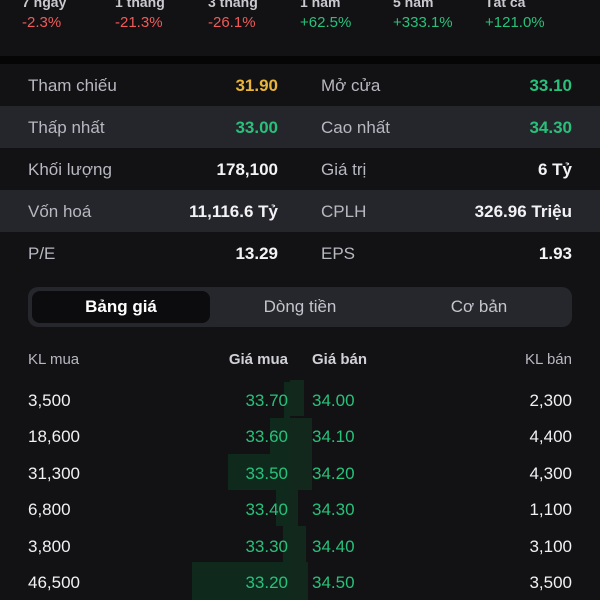 This screenshot has width=600, height=600. I want to click on perf-3m: 3 tháng -26.1%, so click(233, 15).